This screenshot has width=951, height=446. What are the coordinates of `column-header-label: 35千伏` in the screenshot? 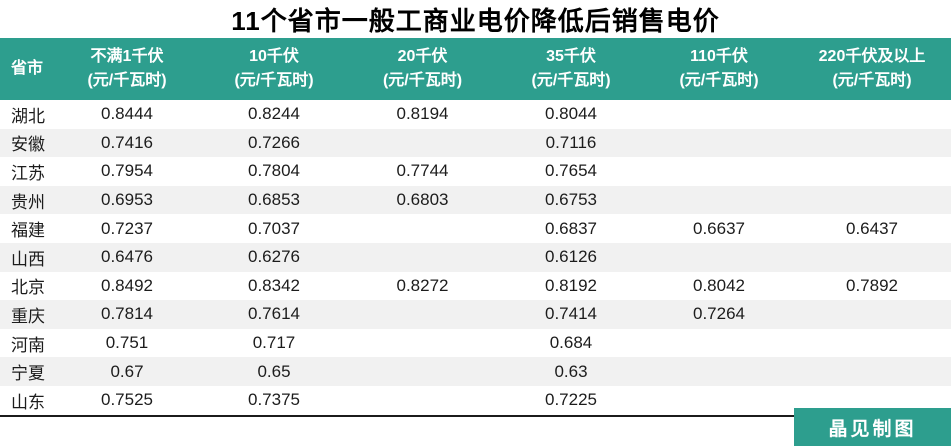 It's located at (571, 56).